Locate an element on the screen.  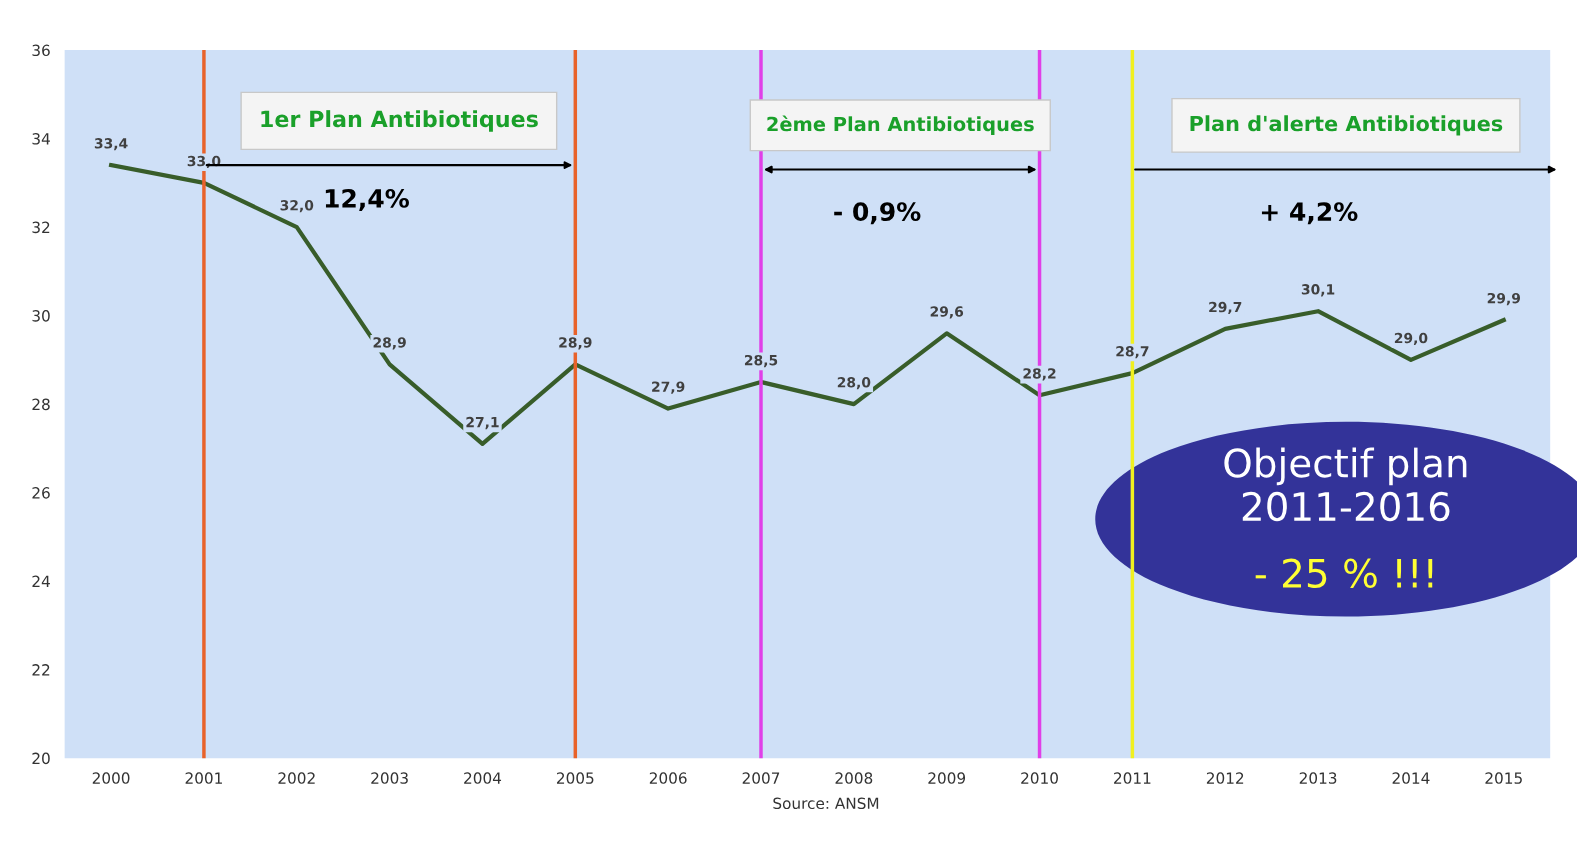
data-label: 32,0 is located at coordinates (297, 206).